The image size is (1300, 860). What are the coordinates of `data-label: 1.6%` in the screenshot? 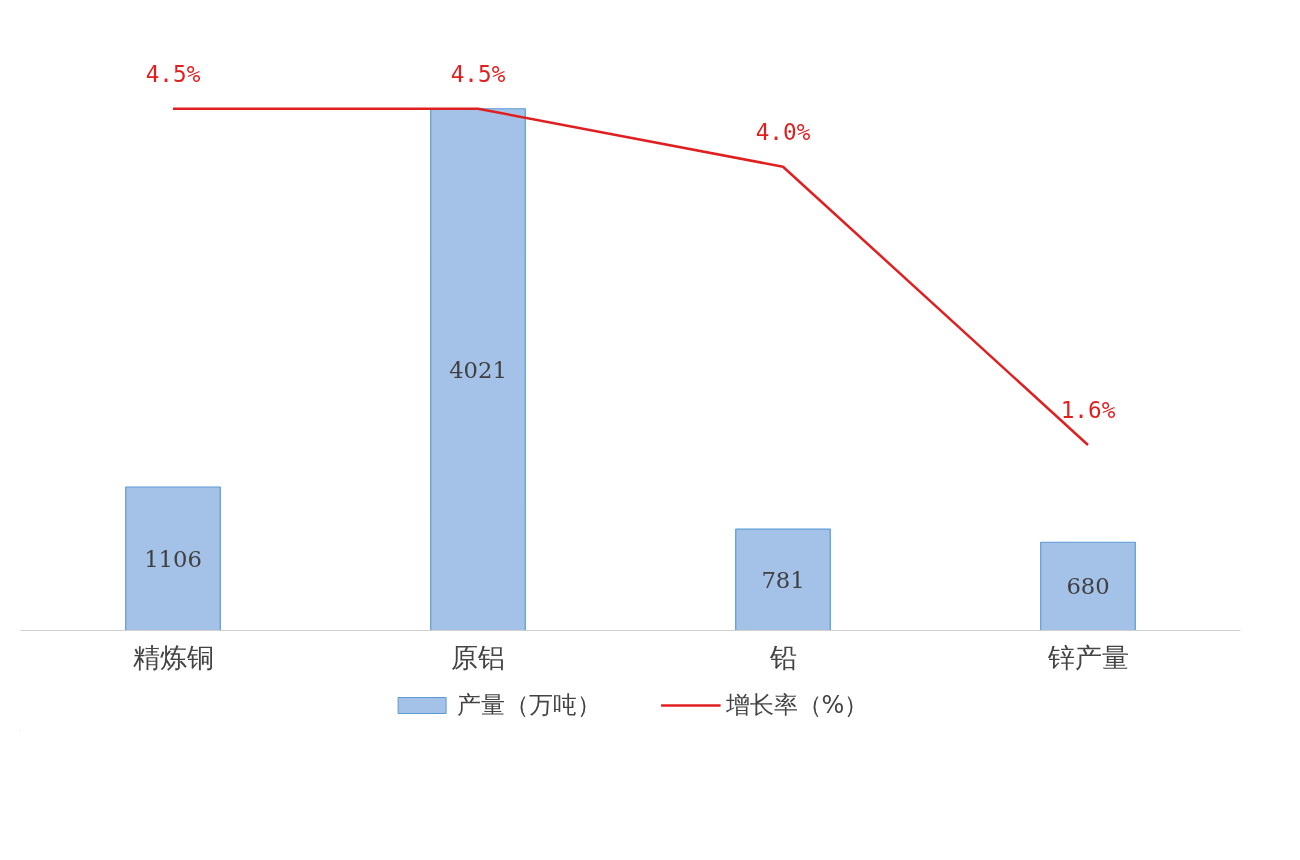 It's located at (1088, 409).